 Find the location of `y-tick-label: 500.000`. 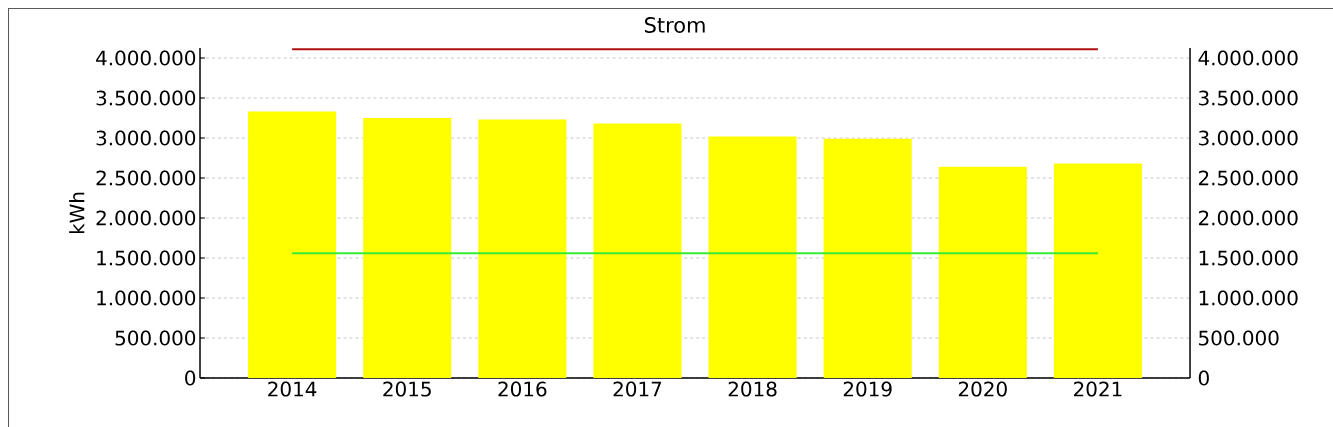

y-tick-label: 500.000 is located at coordinates (155, 338).